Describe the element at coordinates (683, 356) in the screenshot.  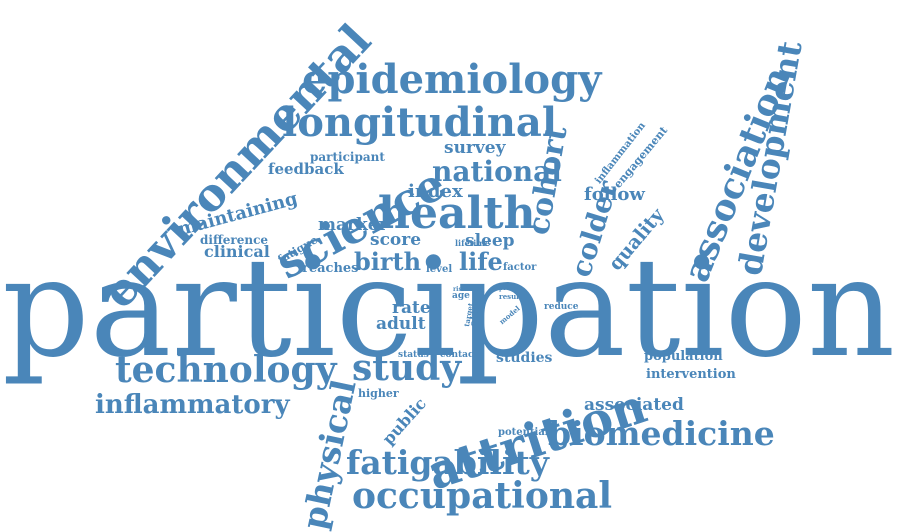
I see `word-population: population` at that location.